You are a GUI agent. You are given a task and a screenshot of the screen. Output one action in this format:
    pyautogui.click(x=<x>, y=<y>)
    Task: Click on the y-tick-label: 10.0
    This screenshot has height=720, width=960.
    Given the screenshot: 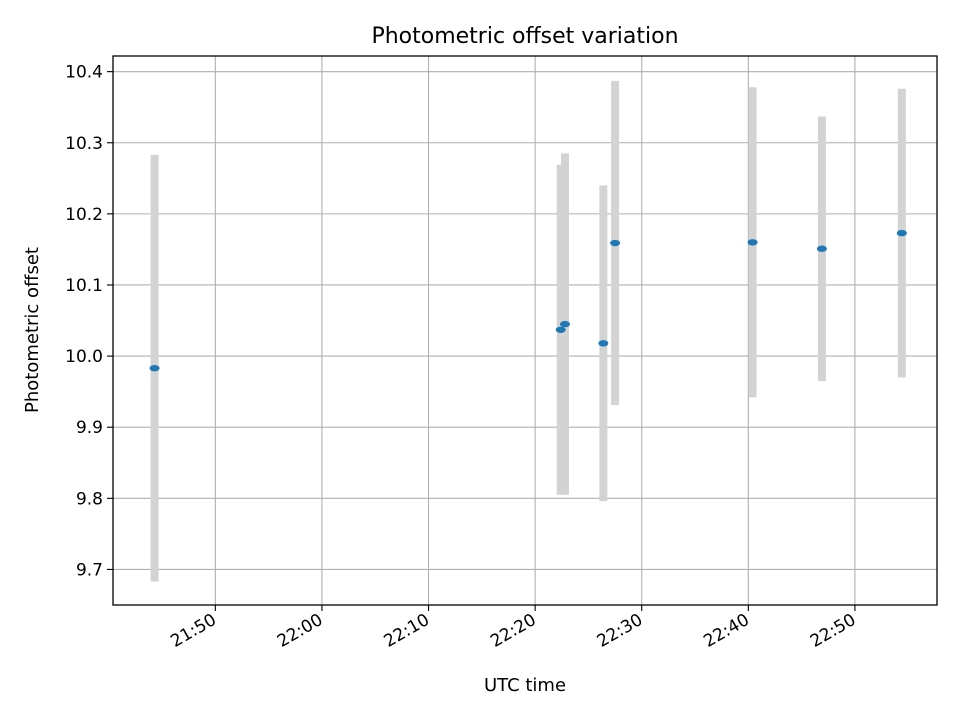 What is the action you would take?
    pyautogui.click(x=84, y=357)
    